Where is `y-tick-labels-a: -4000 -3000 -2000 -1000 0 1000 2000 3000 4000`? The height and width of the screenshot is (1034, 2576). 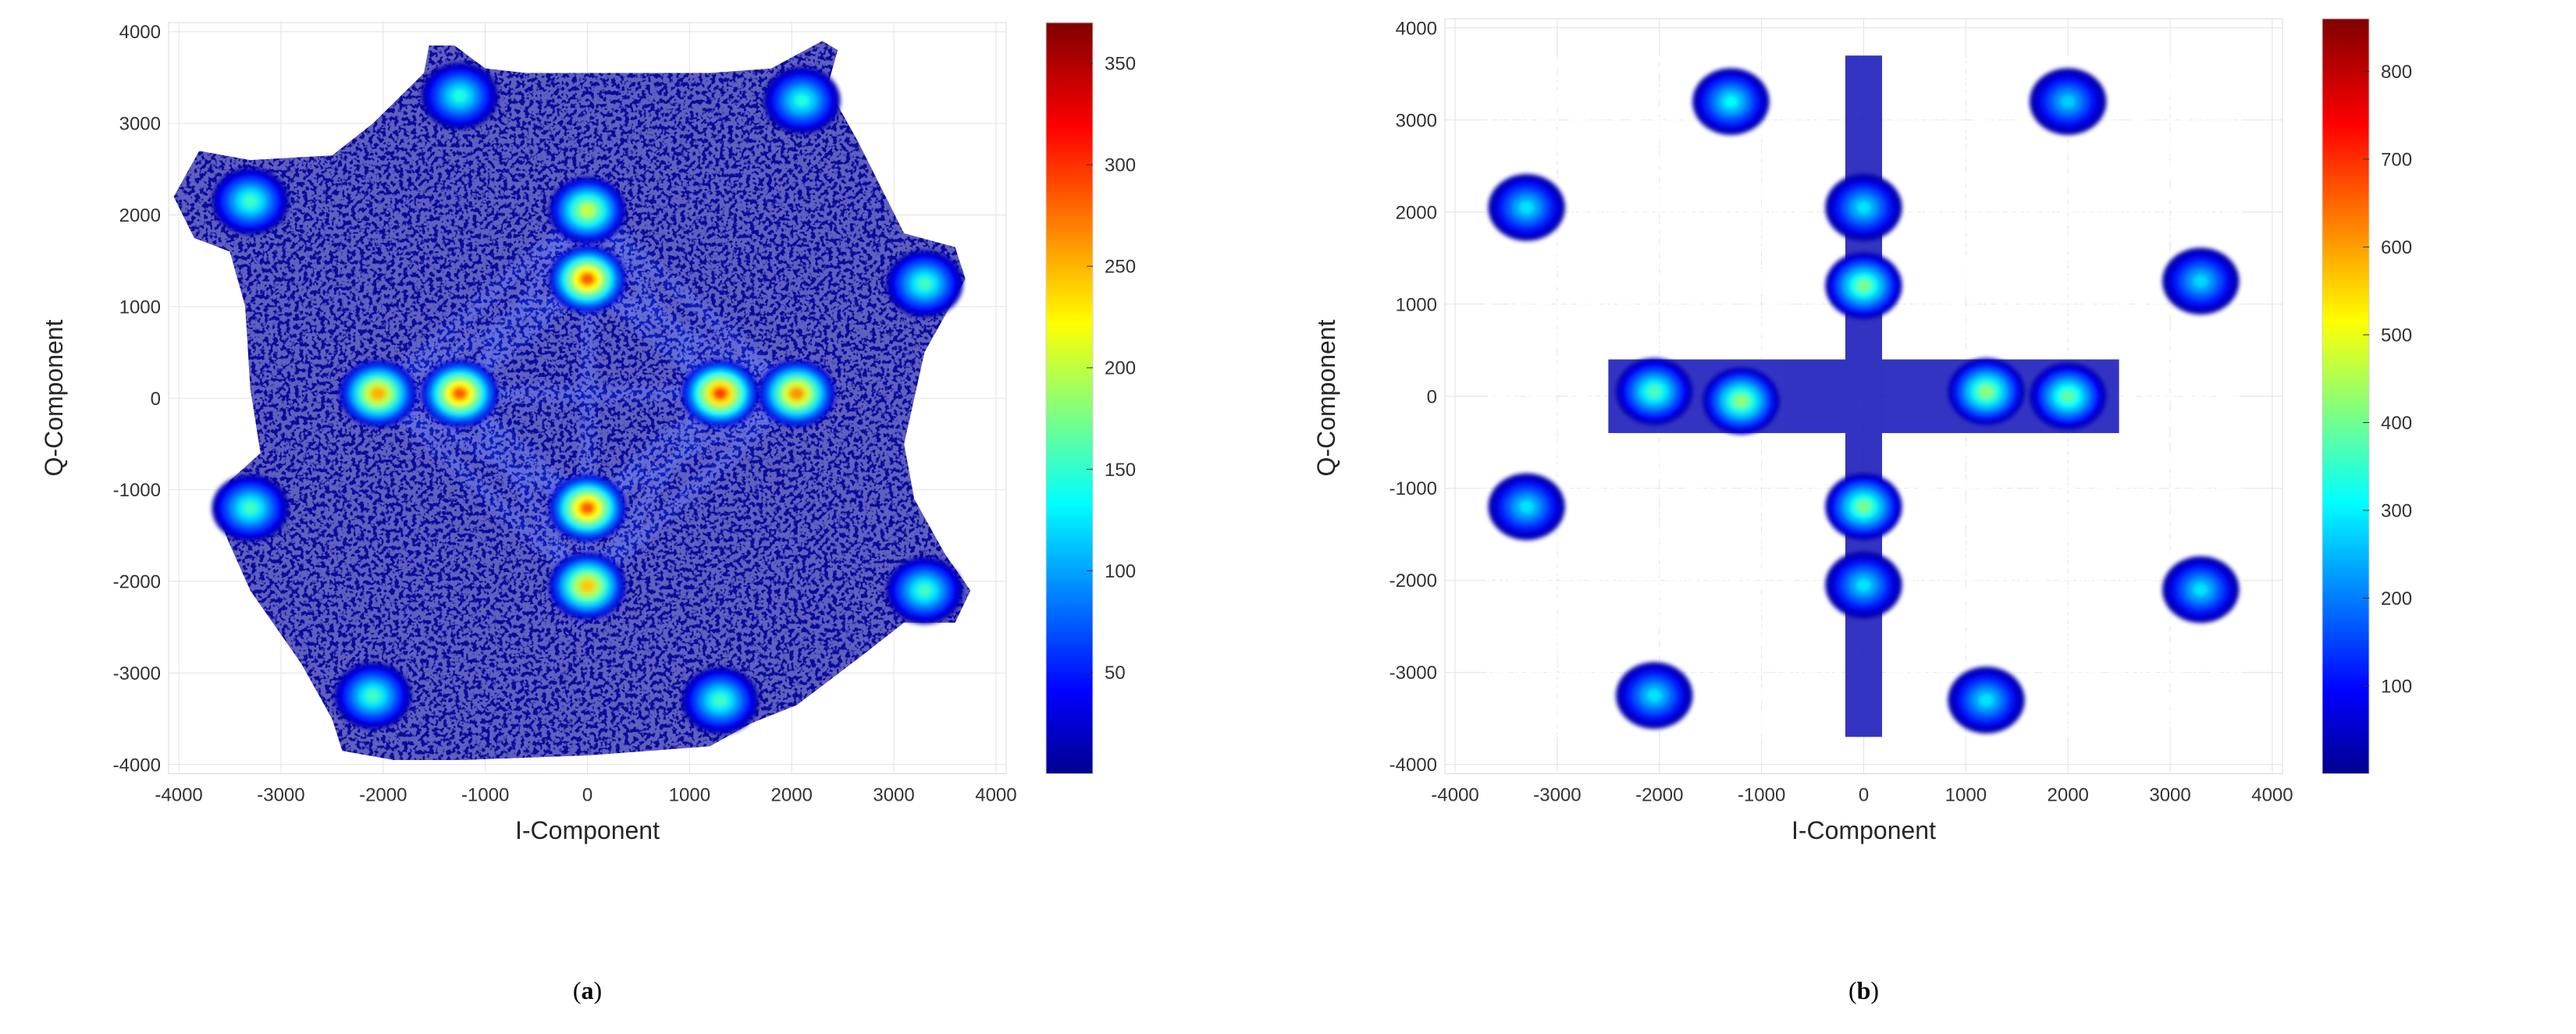 y-tick-labels-a: -4000 -3000 -2000 -1000 0 1000 2000 3000 4000 is located at coordinates (137, 399).